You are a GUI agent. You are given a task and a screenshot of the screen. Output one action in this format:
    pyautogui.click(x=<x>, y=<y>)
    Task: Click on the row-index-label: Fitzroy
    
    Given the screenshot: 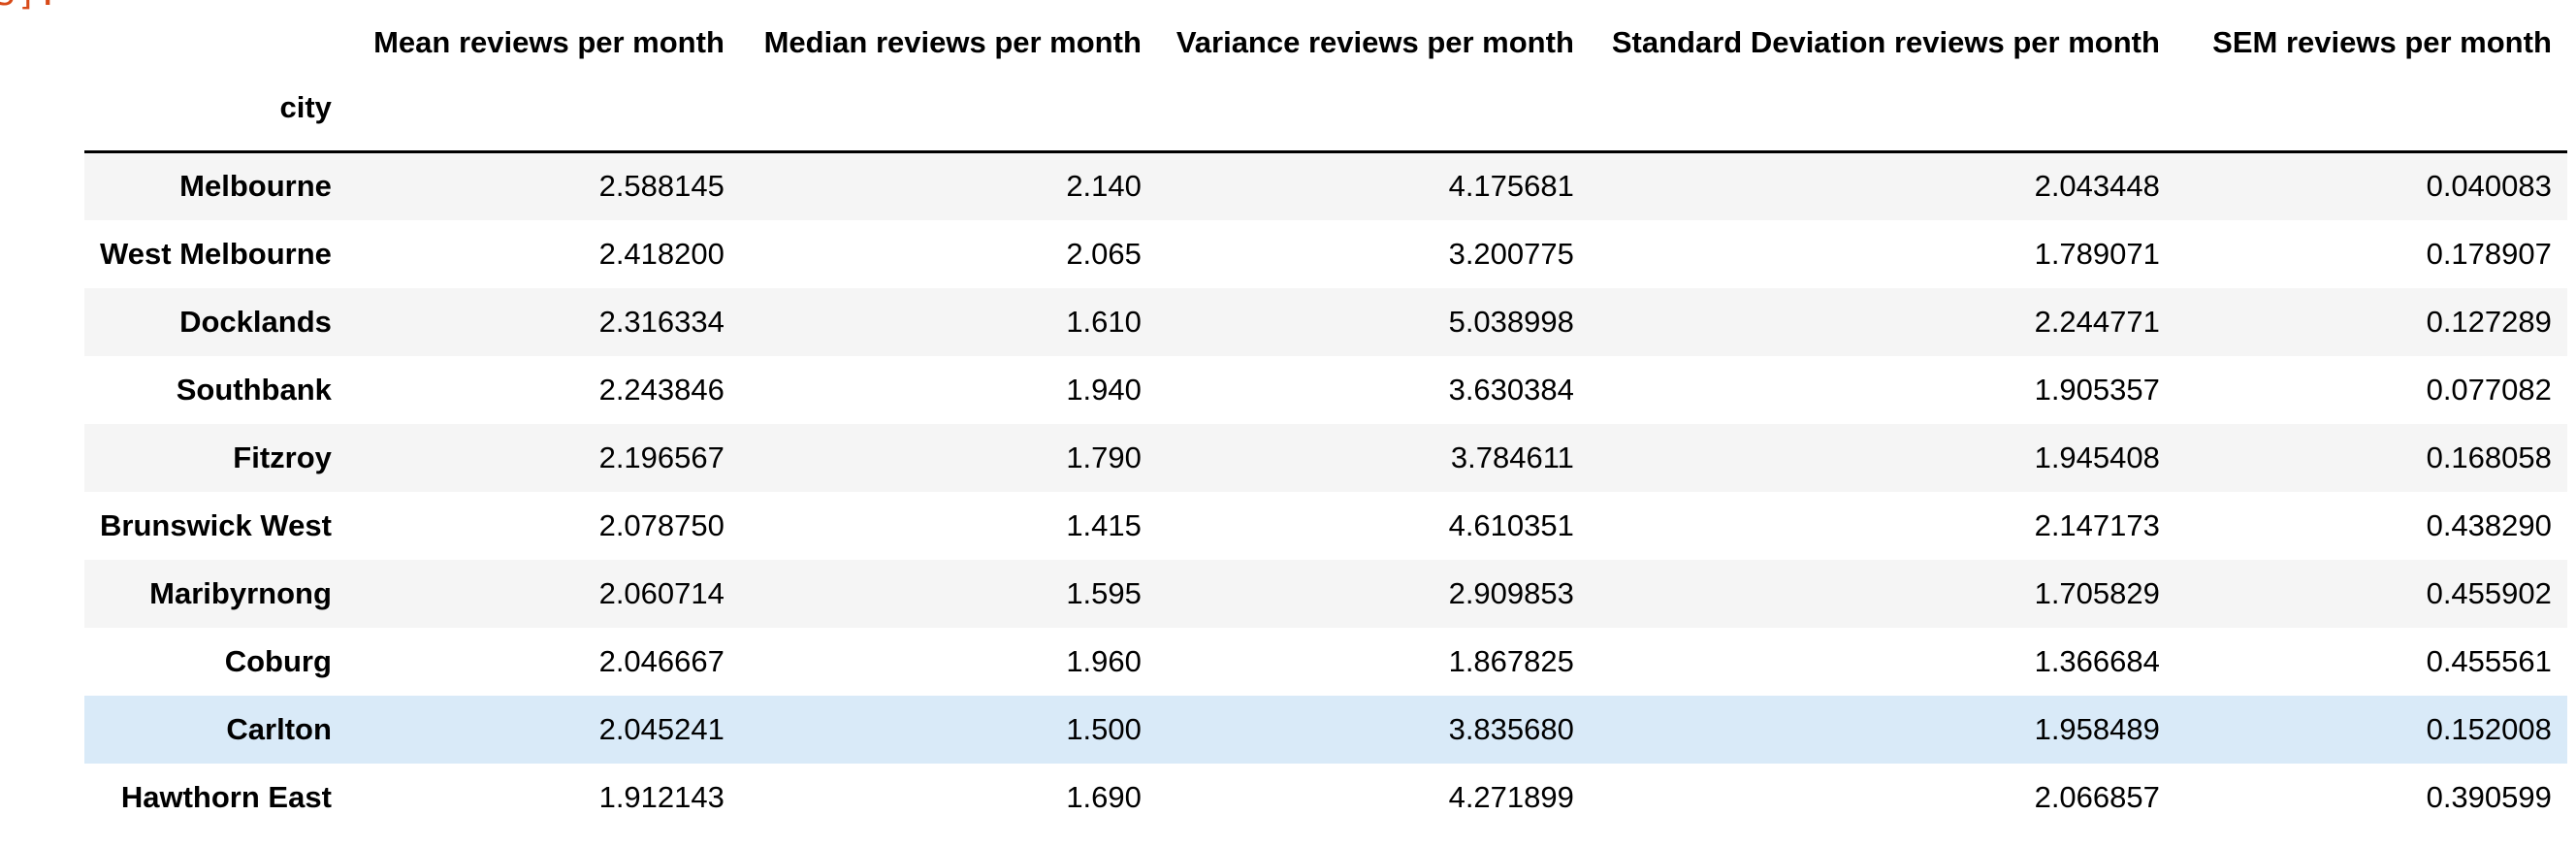 What is the action you would take?
    pyautogui.click(x=282, y=457)
    